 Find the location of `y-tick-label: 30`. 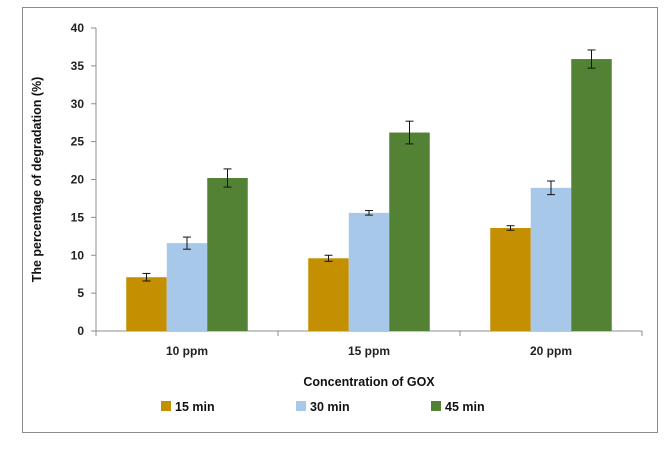

y-tick-label: 30 is located at coordinates (78, 104).